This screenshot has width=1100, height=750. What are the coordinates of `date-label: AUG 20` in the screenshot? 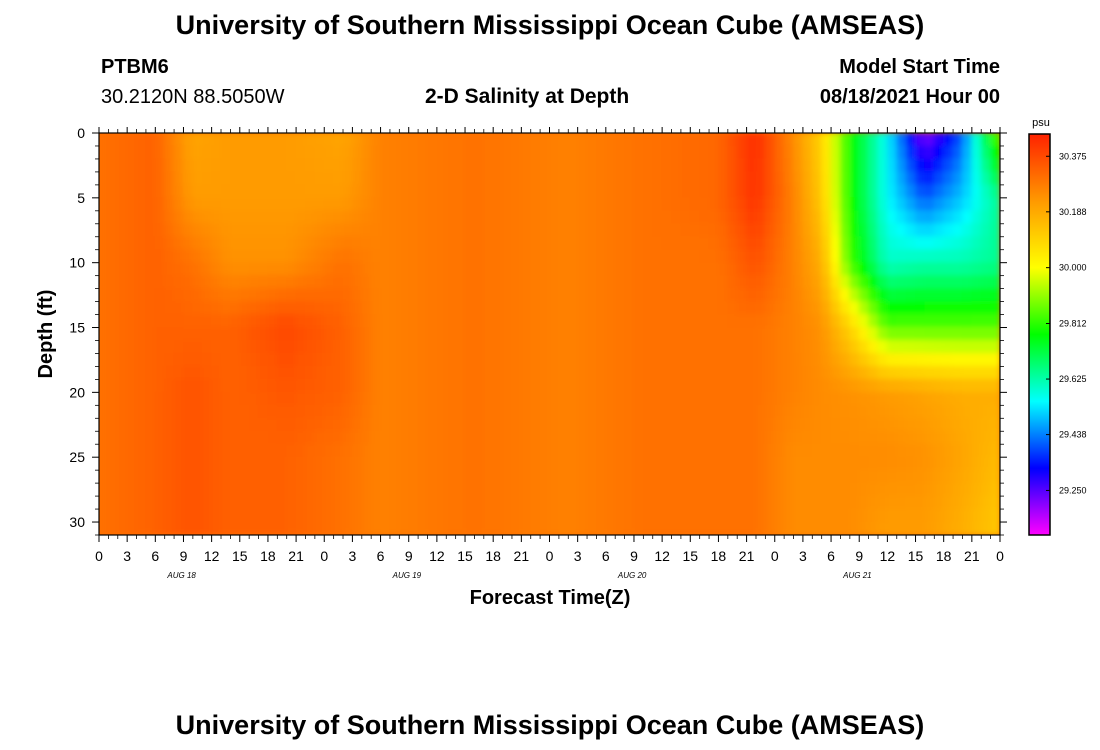 It's located at (632, 575).